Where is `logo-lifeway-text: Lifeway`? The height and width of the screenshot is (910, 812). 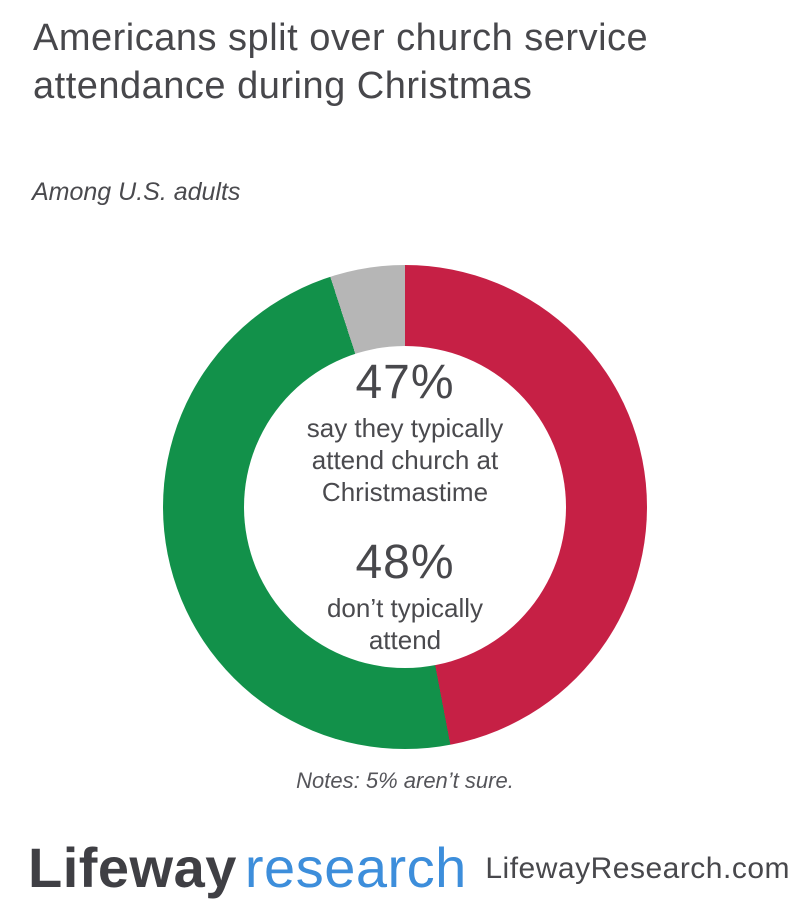
logo-lifeway-text: Lifeway is located at coordinates (132, 867).